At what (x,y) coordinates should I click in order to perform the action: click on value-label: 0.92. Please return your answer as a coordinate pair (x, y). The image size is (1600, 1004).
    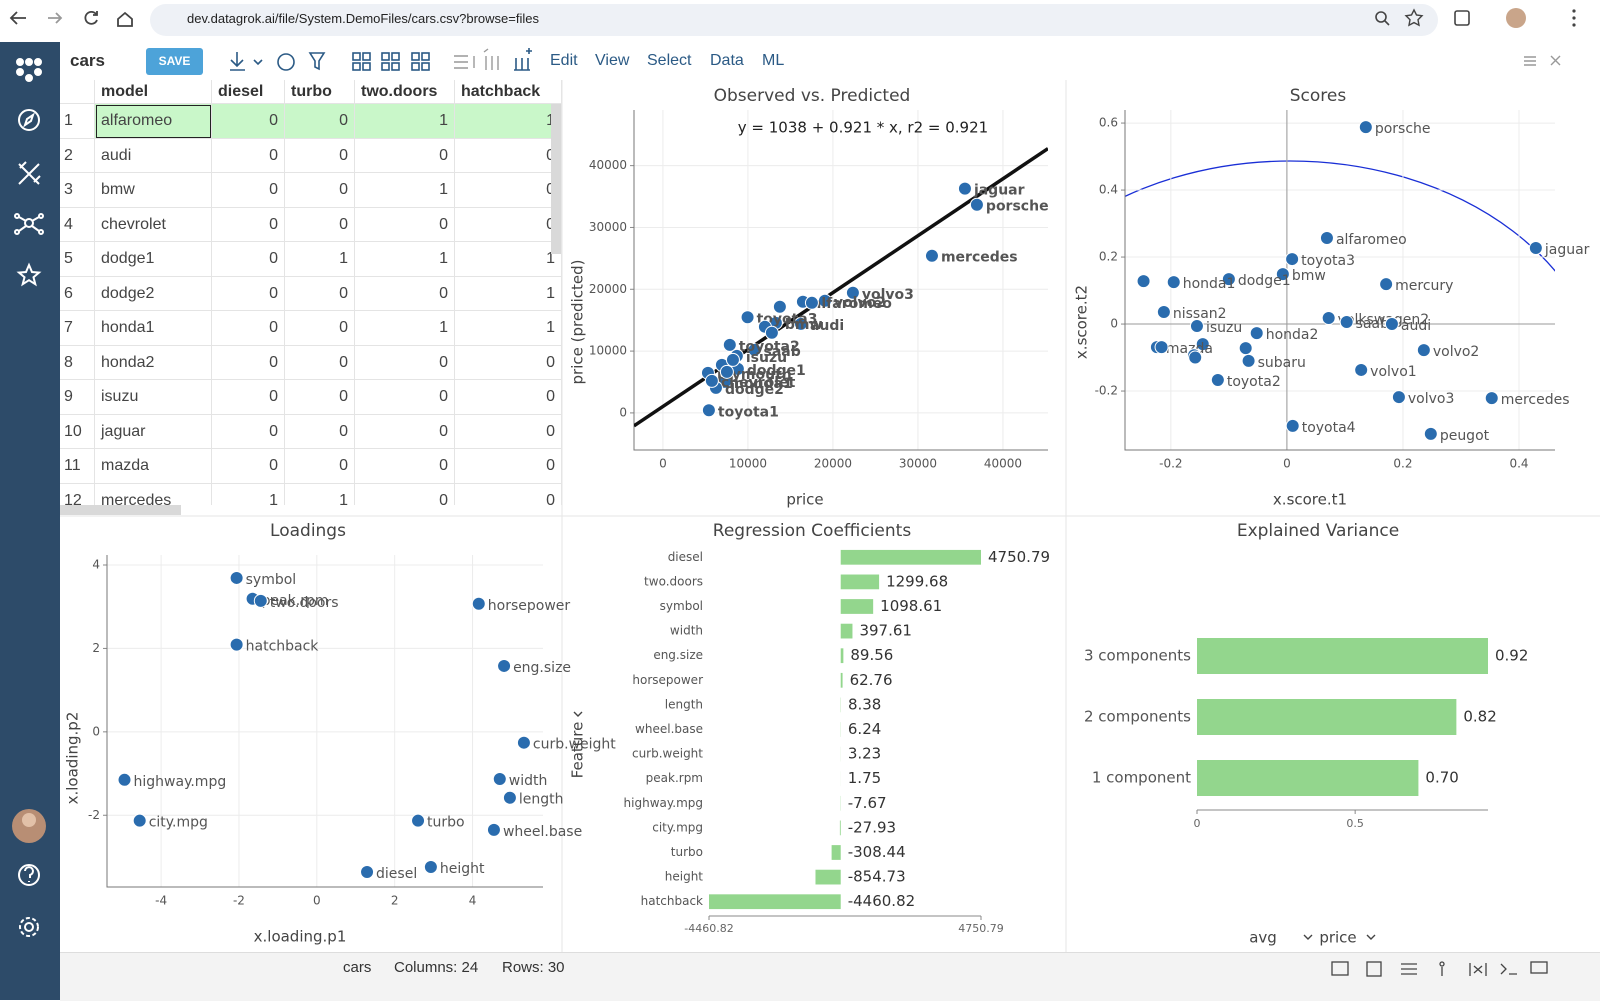
    Looking at the image, I should click on (1511, 656).